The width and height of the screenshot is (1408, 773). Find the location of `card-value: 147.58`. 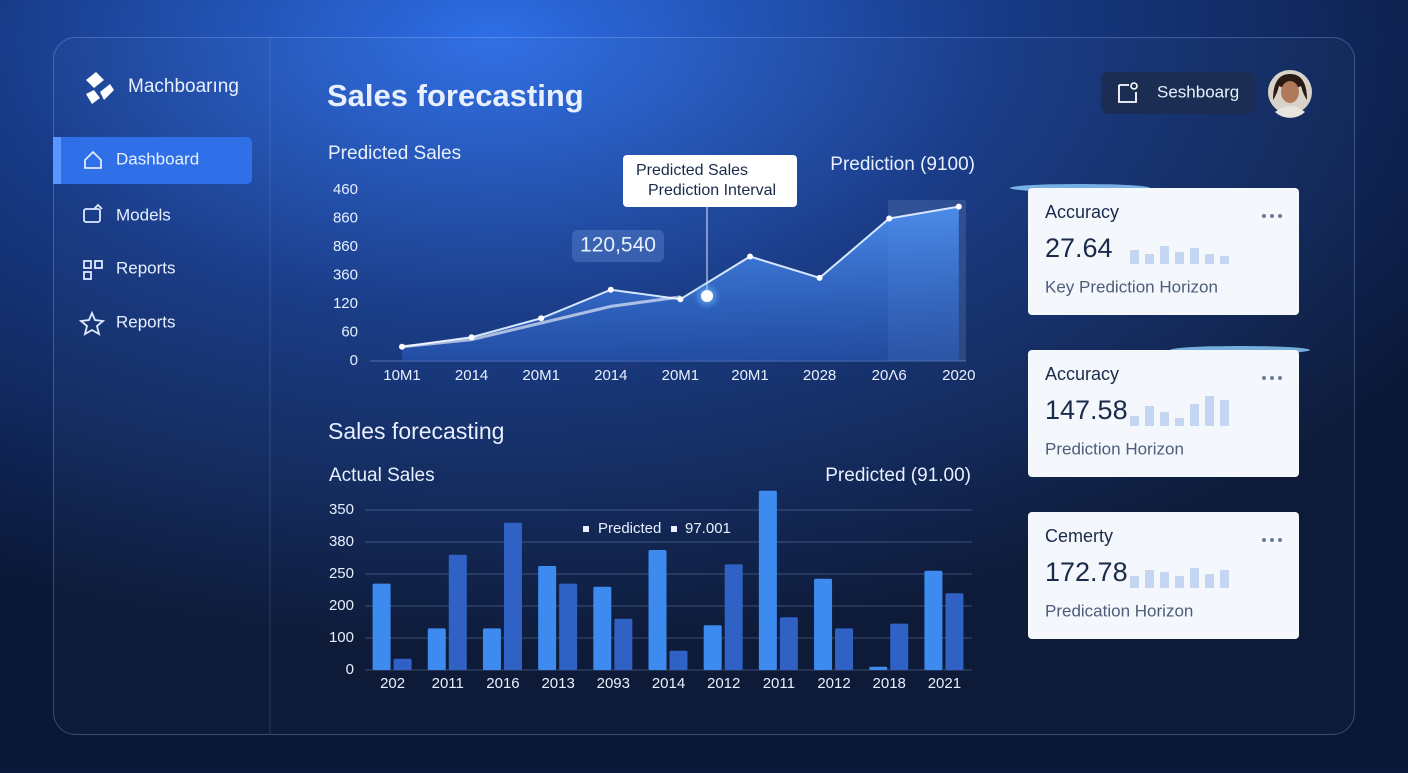

card-value: 147.58 is located at coordinates (1086, 410).